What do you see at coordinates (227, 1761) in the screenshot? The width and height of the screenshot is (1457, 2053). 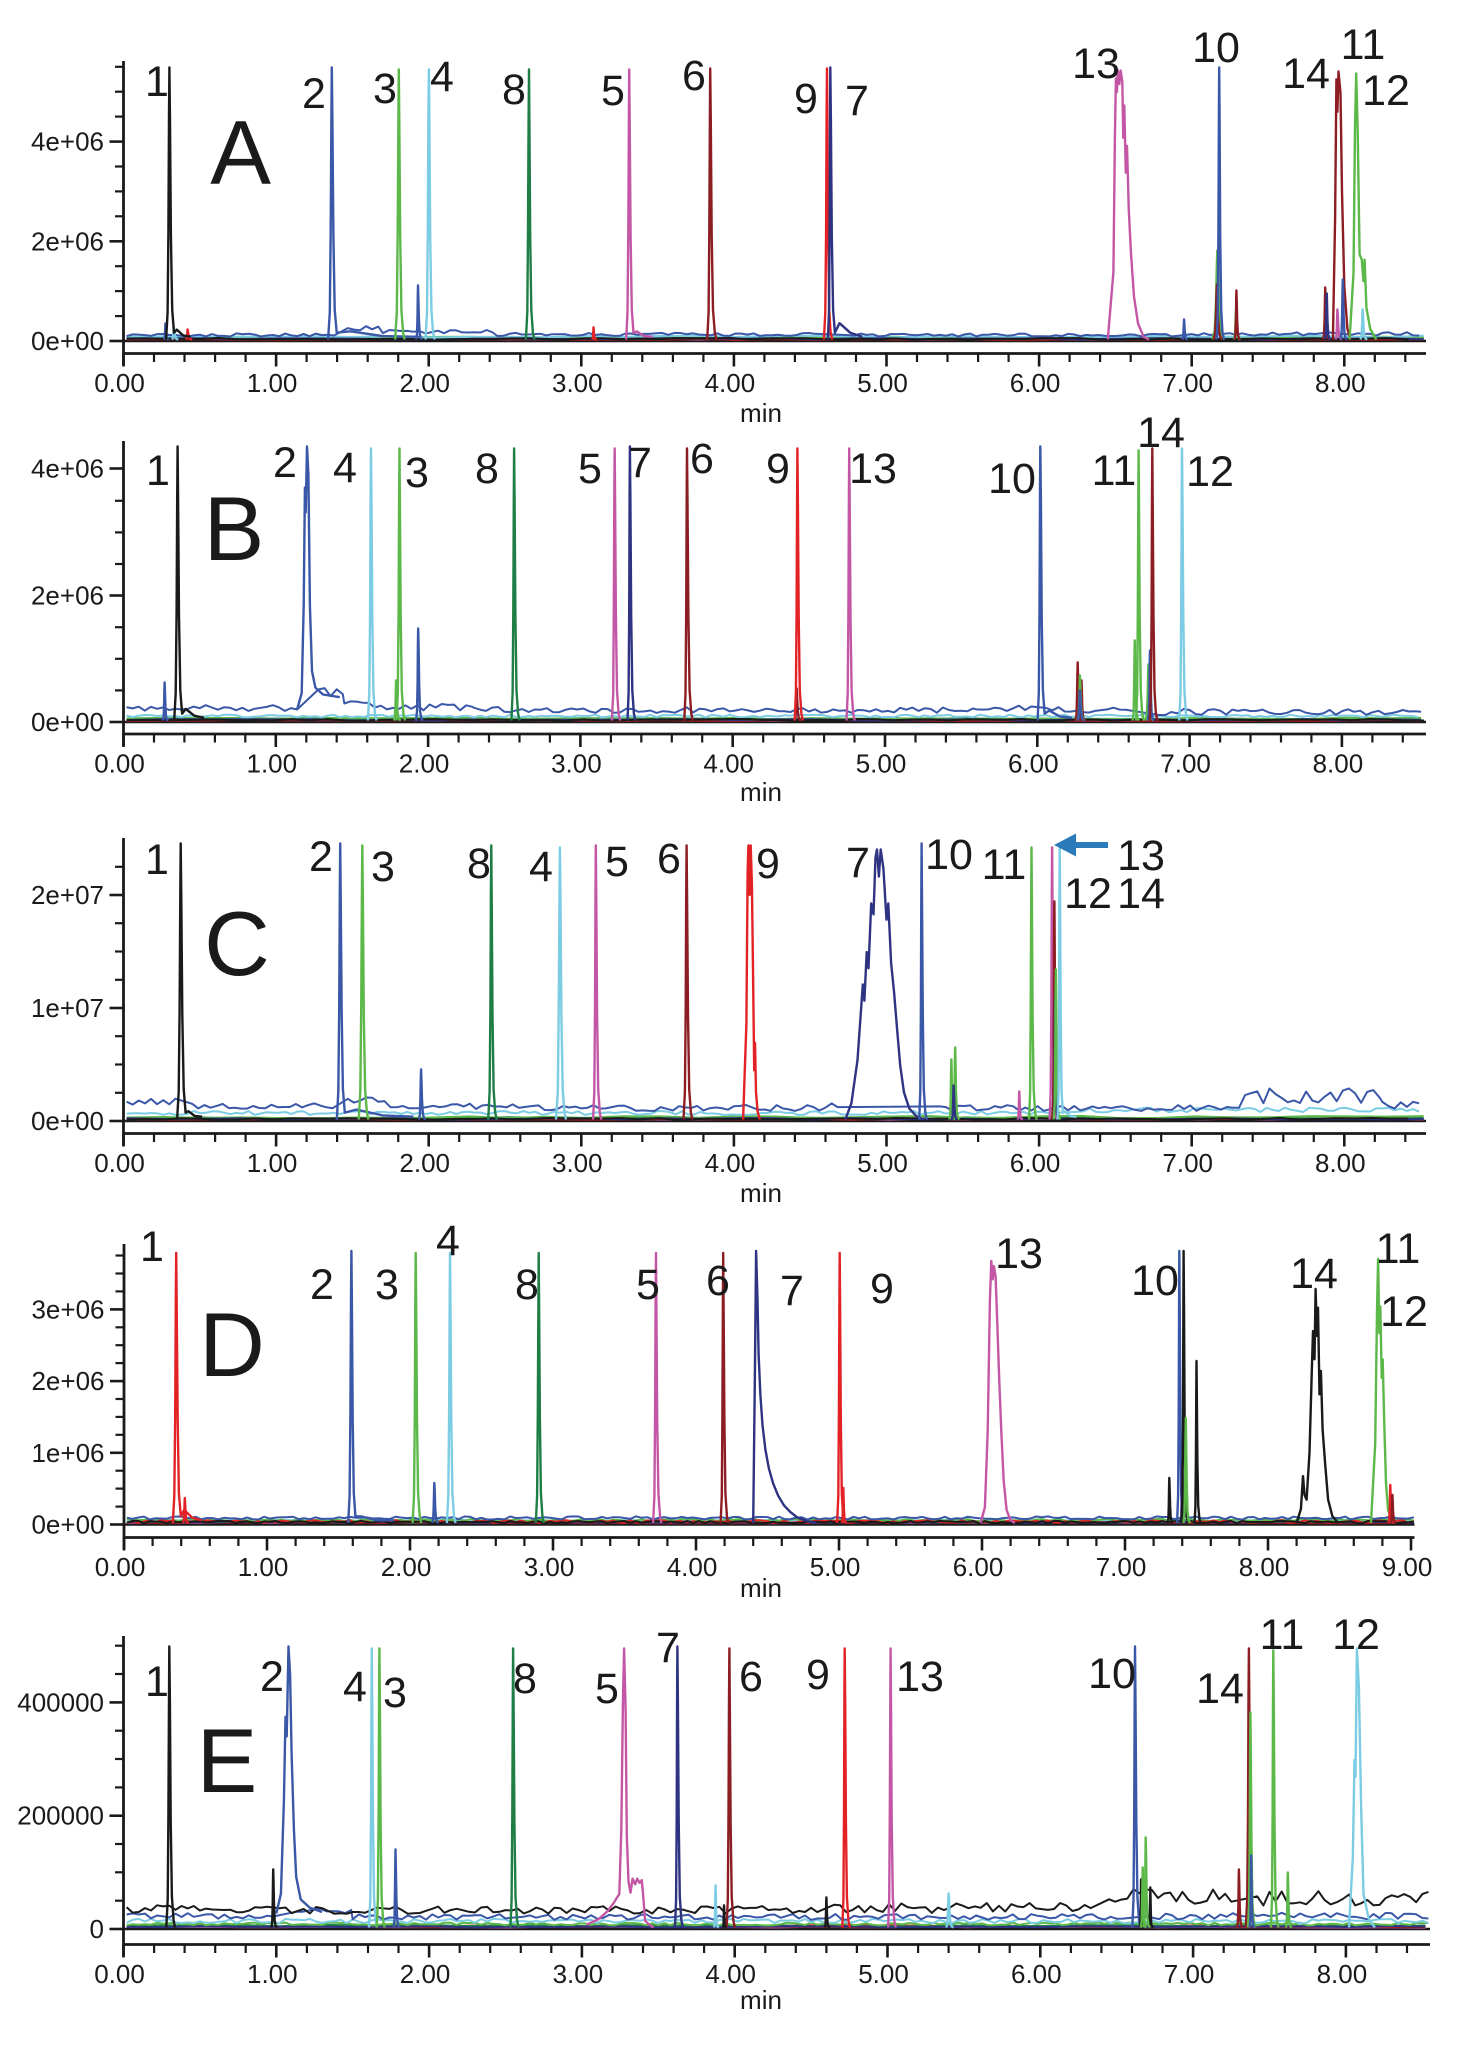 I see `svg-text: E` at bounding box center [227, 1761].